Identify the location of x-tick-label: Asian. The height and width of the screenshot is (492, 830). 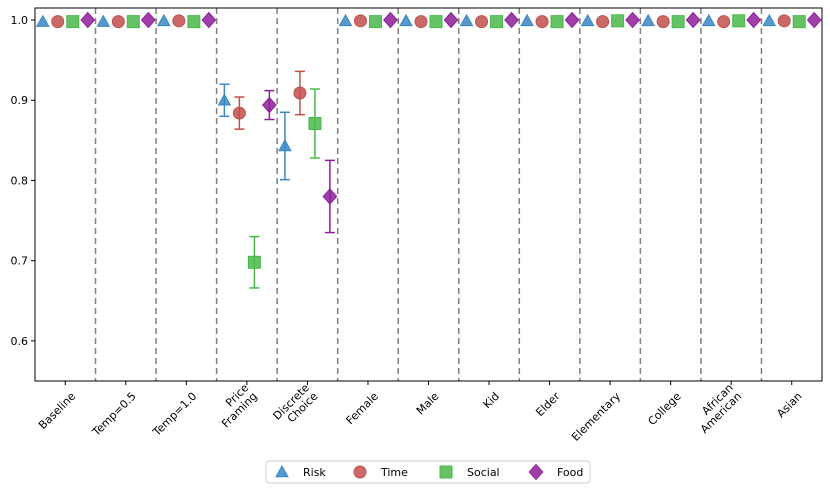
(789, 405).